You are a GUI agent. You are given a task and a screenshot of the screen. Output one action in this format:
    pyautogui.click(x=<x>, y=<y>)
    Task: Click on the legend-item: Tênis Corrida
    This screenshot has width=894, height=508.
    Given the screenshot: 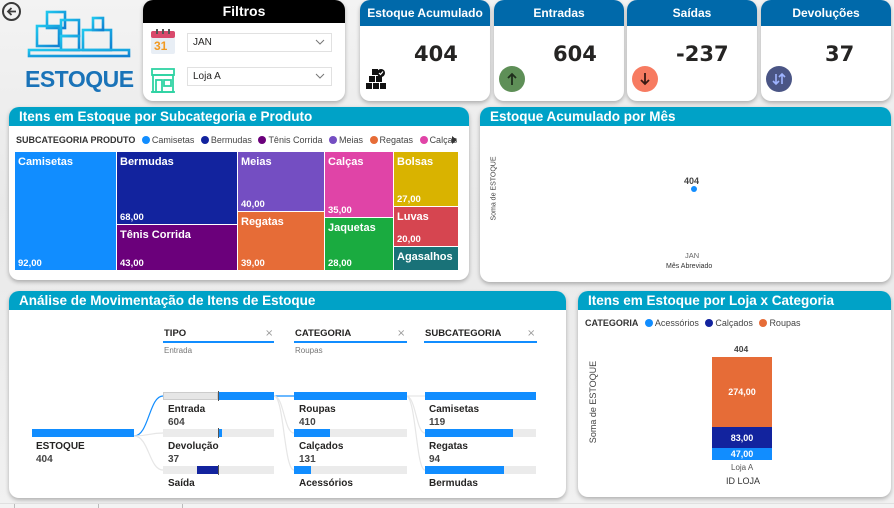 What is the action you would take?
    pyautogui.click(x=295, y=140)
    